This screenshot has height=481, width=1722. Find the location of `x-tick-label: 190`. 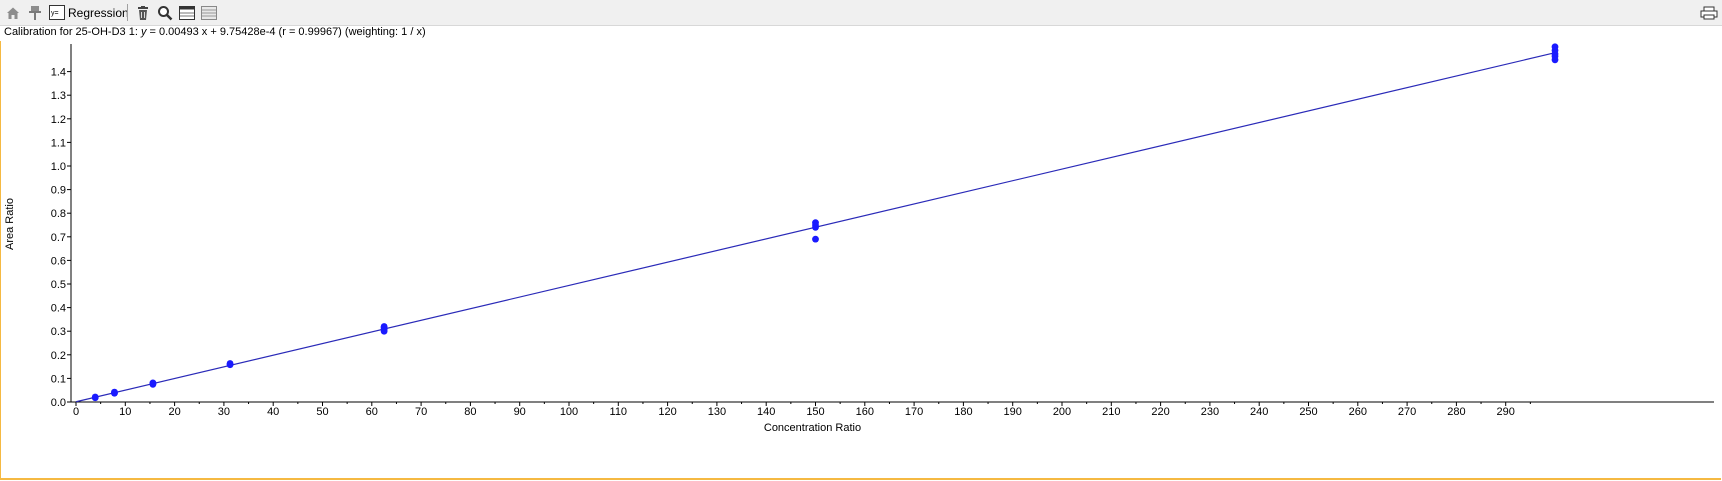

x-tick-label: 190 is located at coordinates (1013, 412).